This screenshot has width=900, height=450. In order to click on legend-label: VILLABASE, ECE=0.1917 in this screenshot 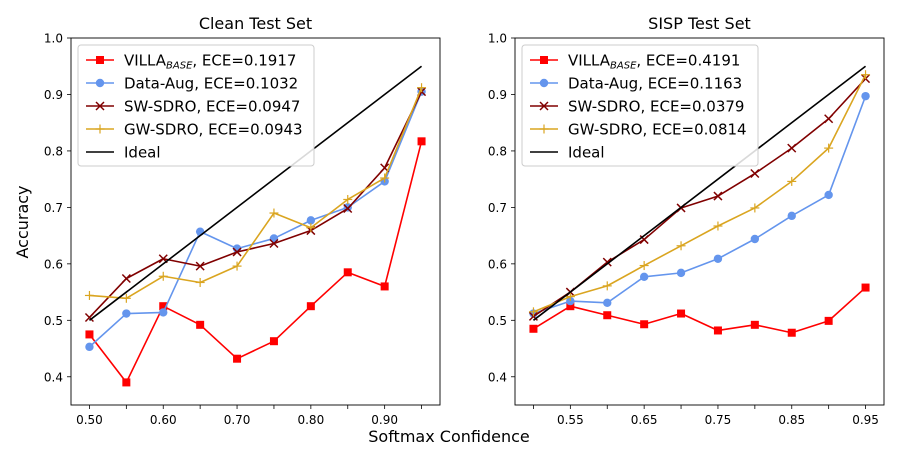, I will do `click(210, 62)`.